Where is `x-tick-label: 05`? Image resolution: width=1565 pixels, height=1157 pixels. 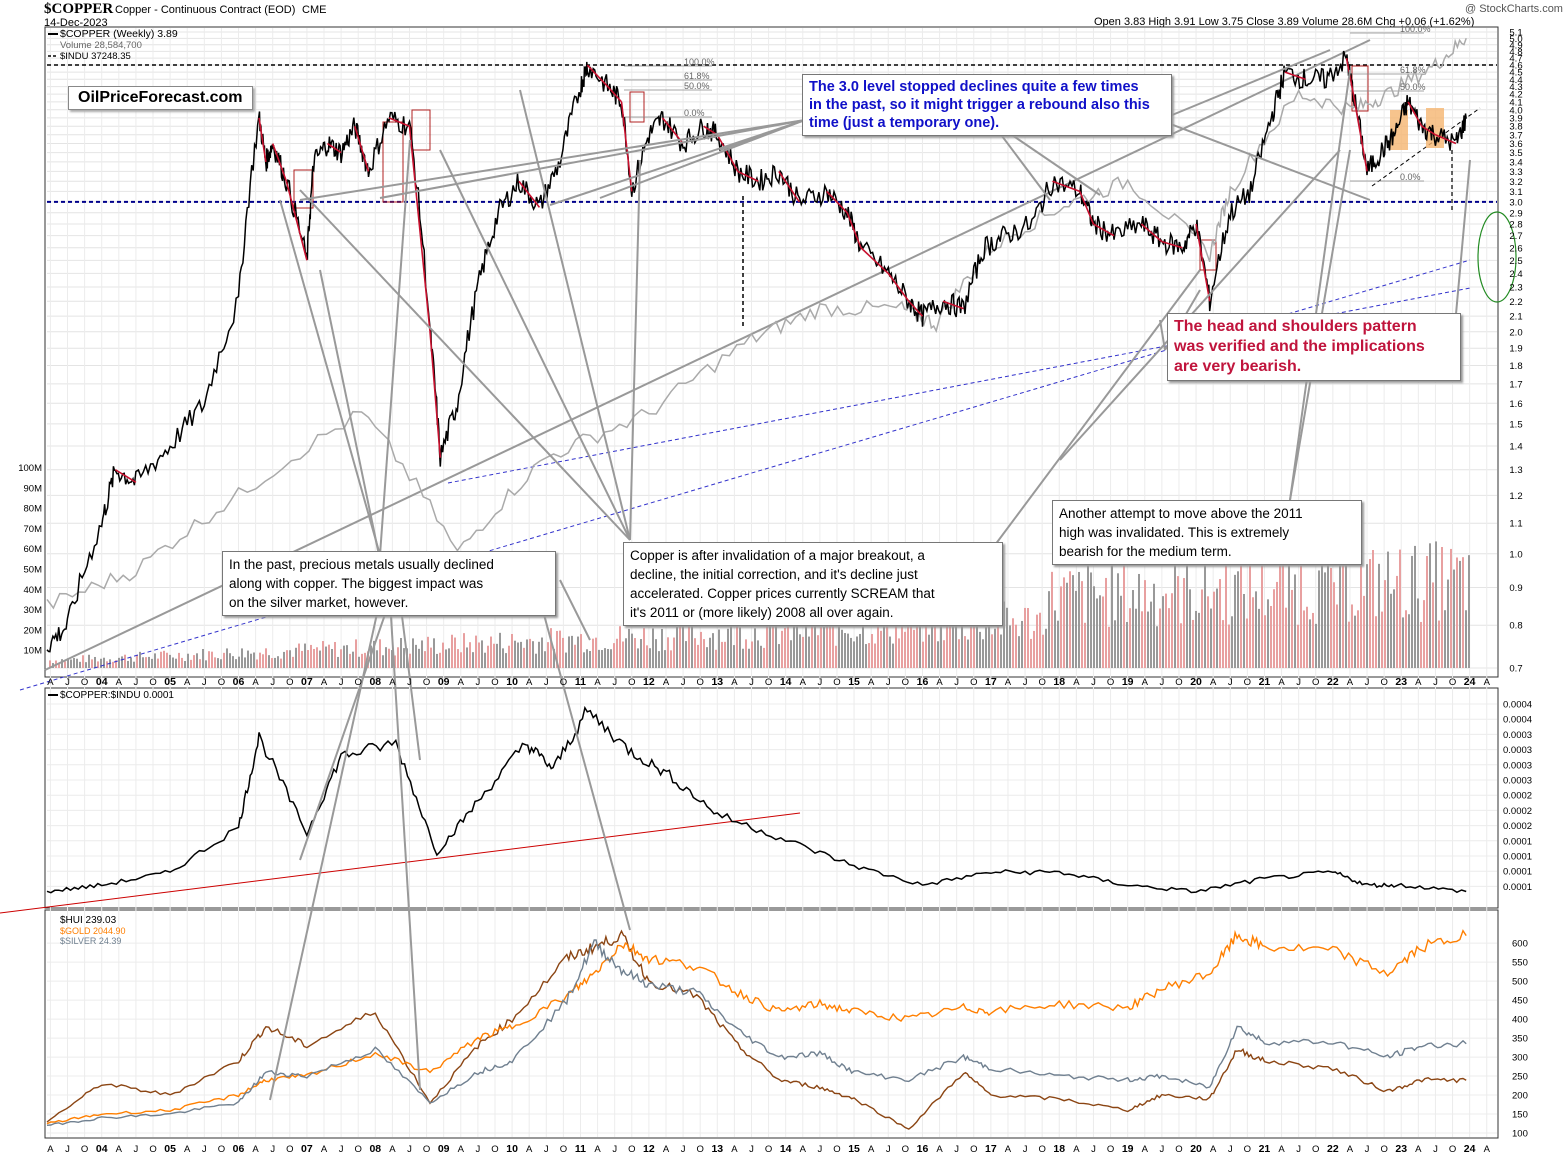 x-tick-label: 05 is located at coordinates (170, 682).